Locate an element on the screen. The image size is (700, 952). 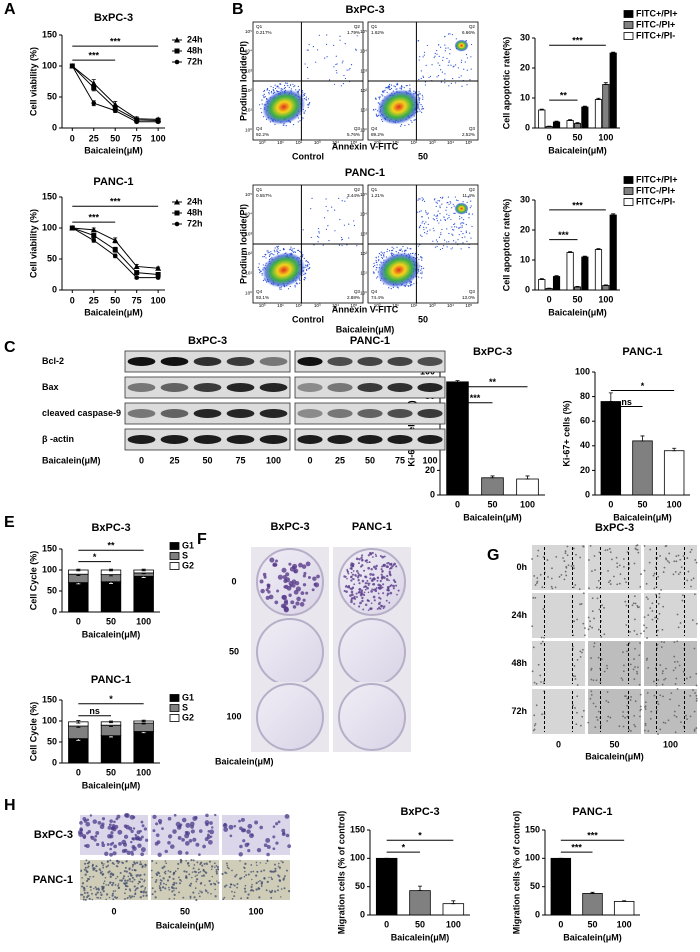
flow-x-tick: 10³ is located at coordinates (432, 305).